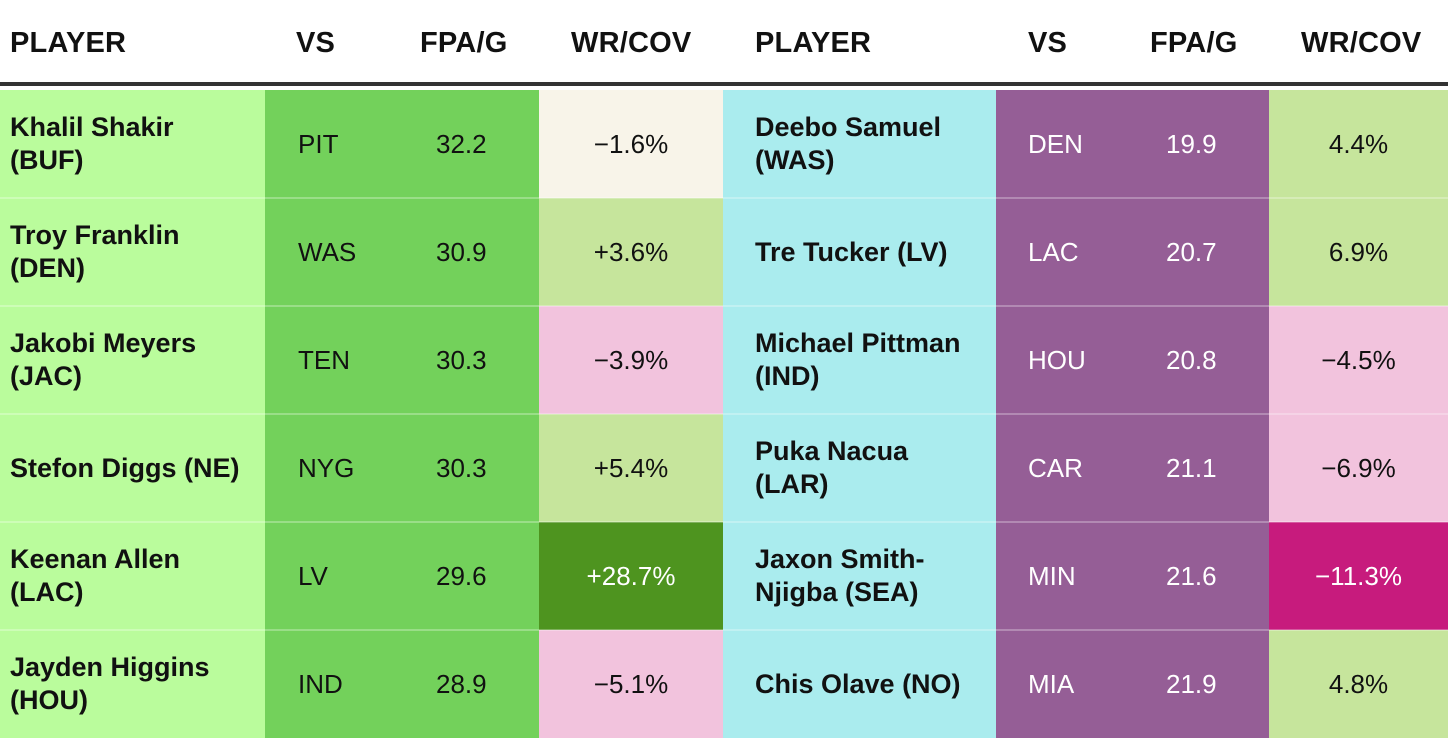 This screenshot has width=1448, height=738. Describe the element at coordinates (461, 143) in the screenshot. I see `fpa-left: 32.2` at that location.